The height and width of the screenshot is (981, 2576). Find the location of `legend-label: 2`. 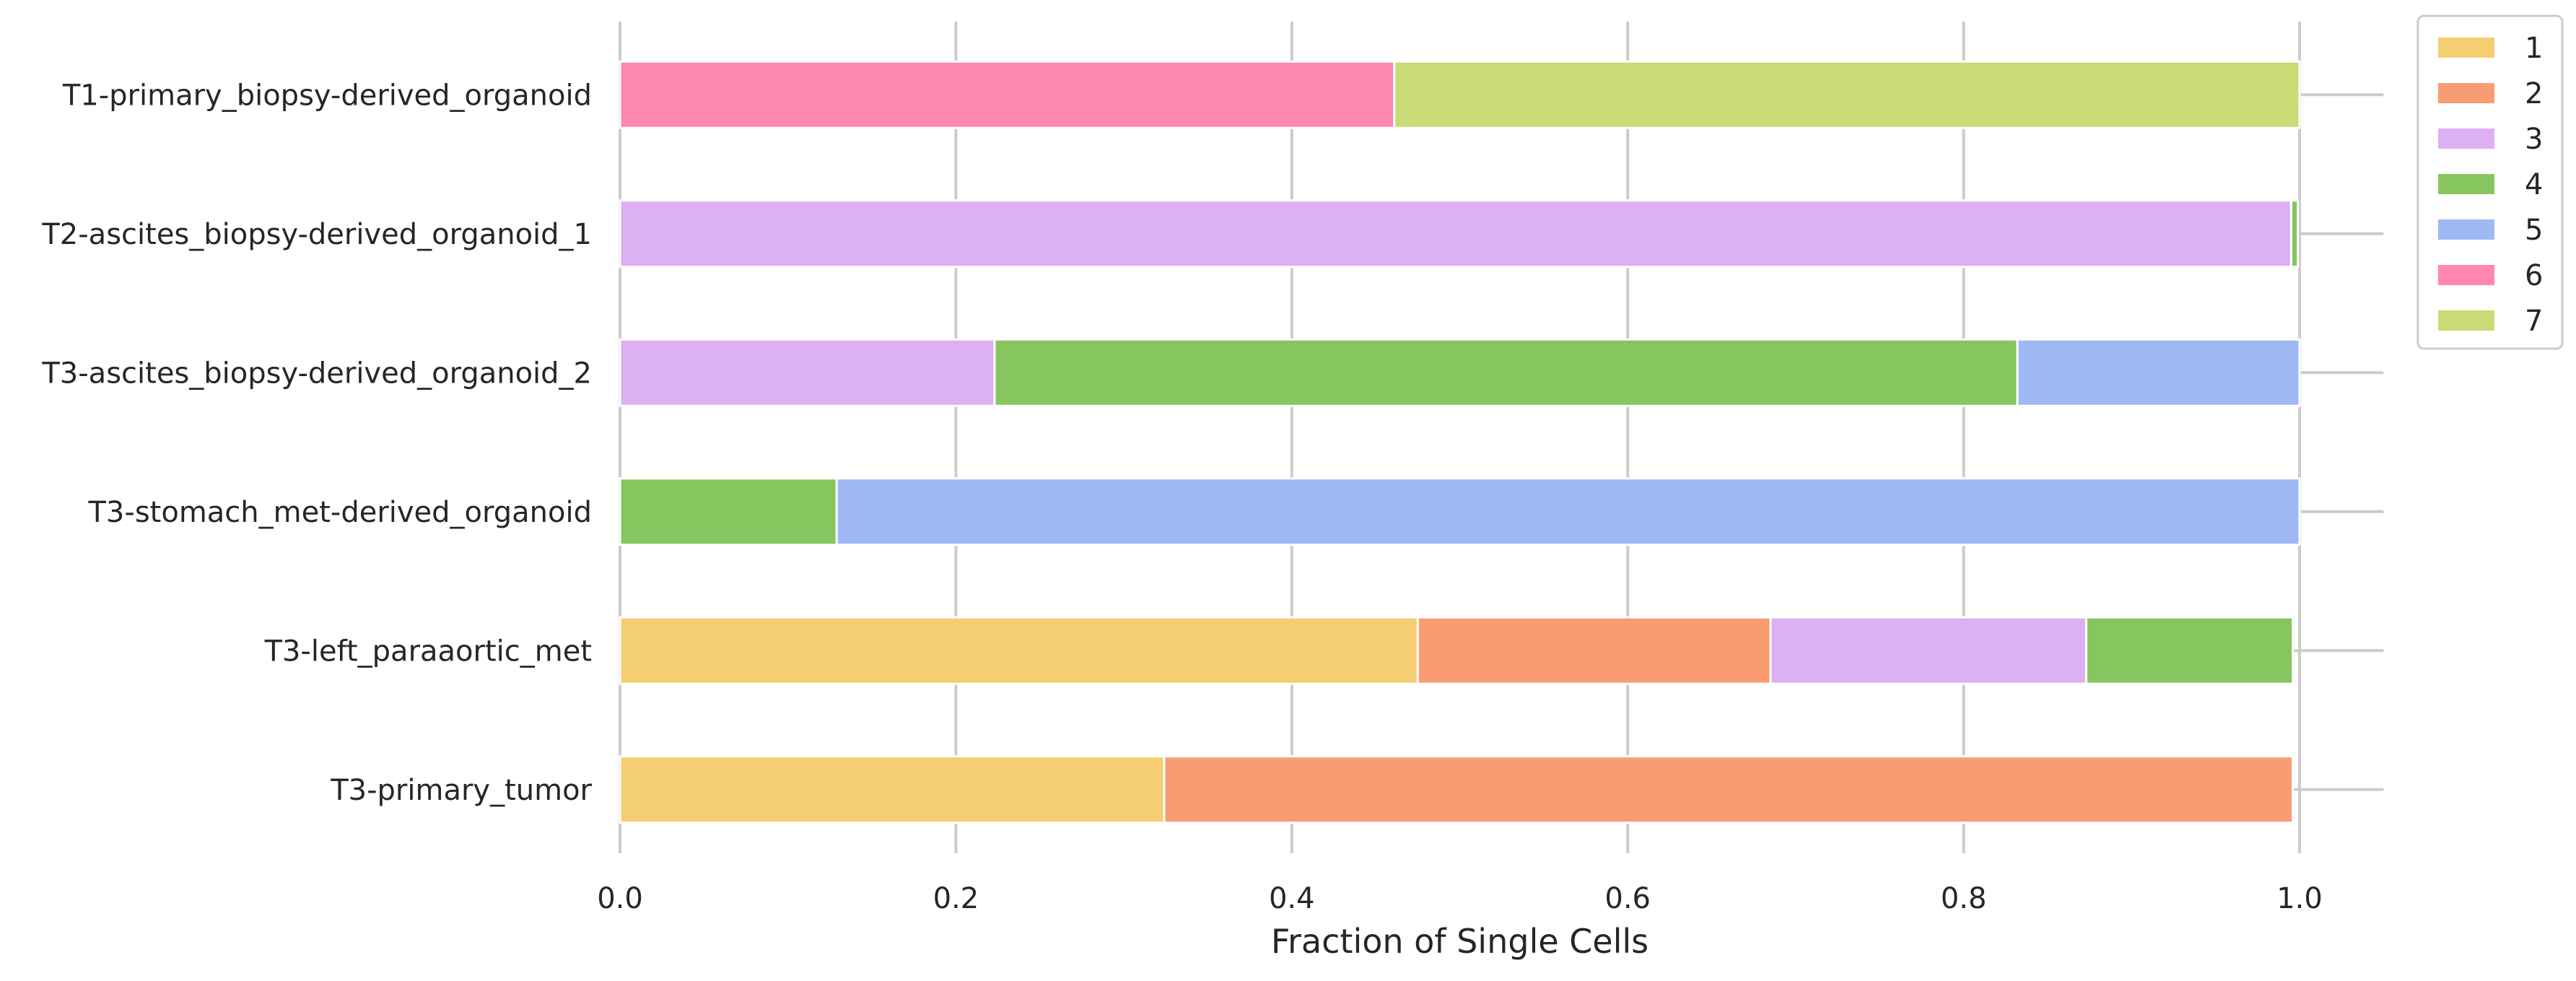

legend-label: 2 is located at coordinates (2534, 93).